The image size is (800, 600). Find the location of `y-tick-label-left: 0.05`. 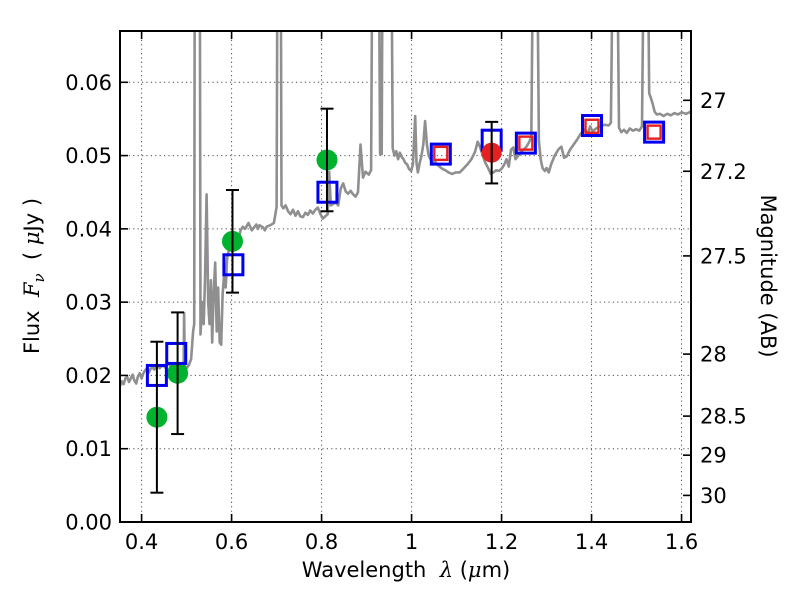

y-tick-label-left: 0.05 is located at coordinates (88, 156).